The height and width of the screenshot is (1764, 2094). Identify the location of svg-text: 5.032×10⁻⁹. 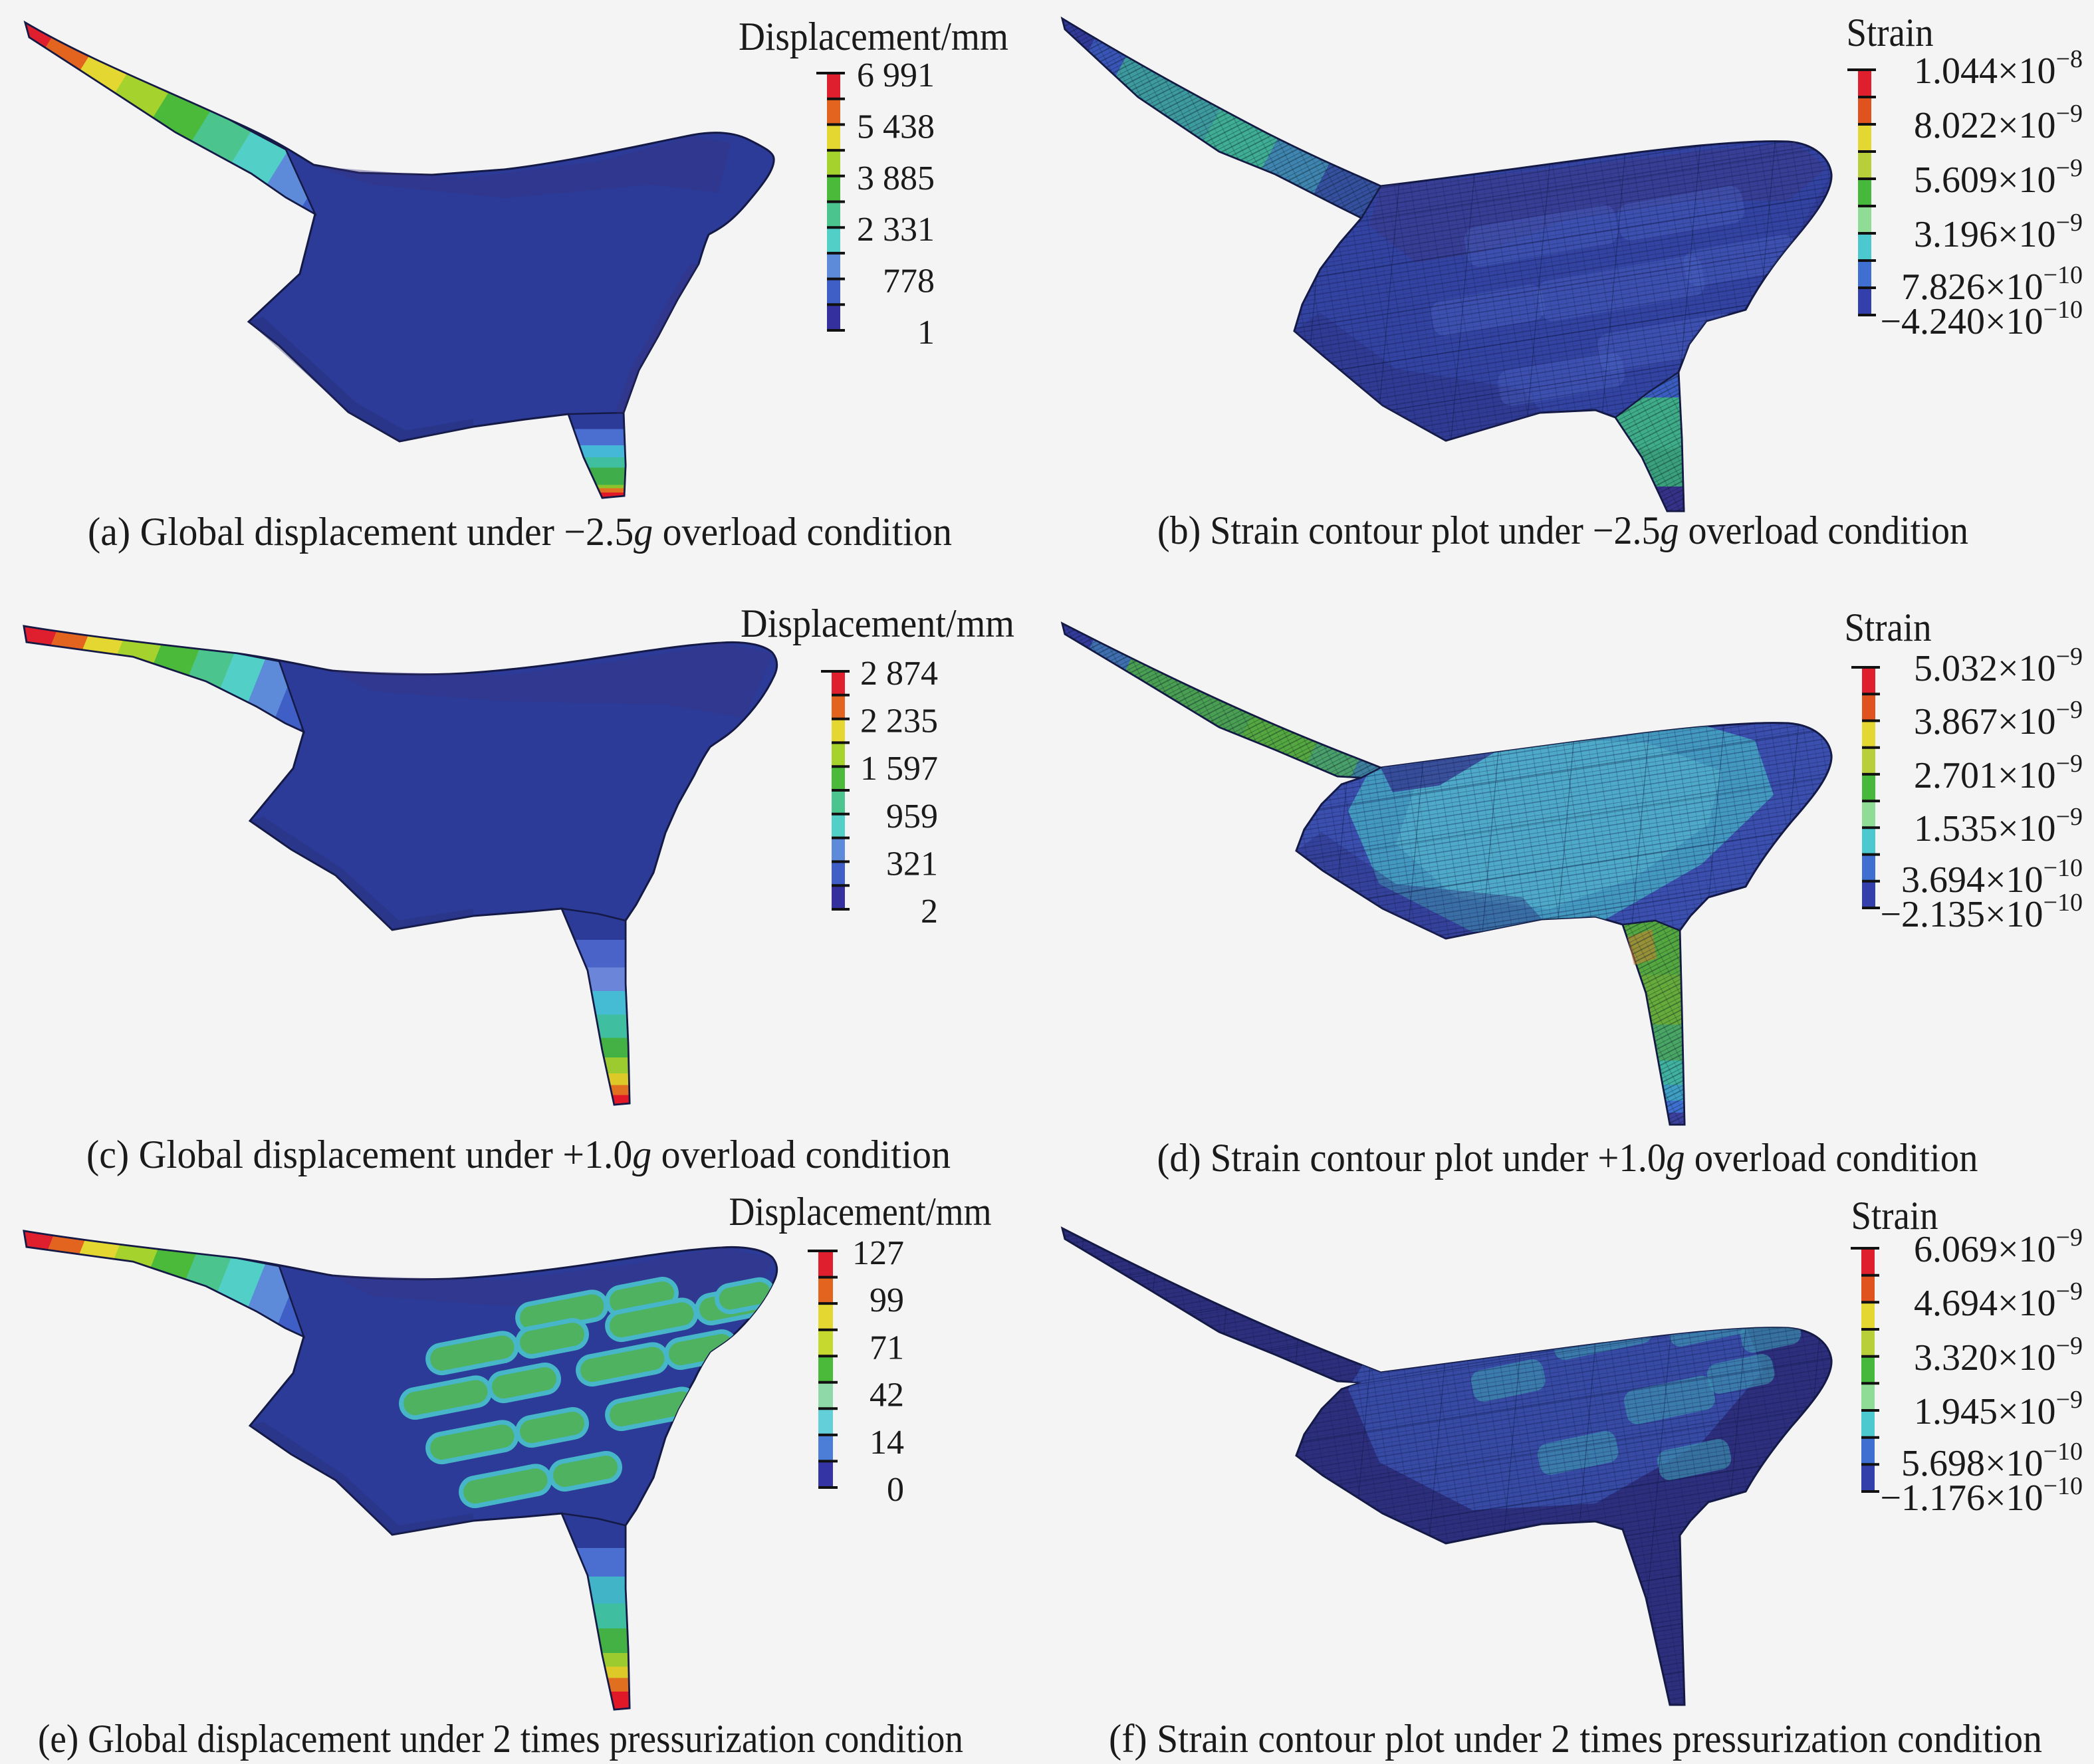
(1999, 666).